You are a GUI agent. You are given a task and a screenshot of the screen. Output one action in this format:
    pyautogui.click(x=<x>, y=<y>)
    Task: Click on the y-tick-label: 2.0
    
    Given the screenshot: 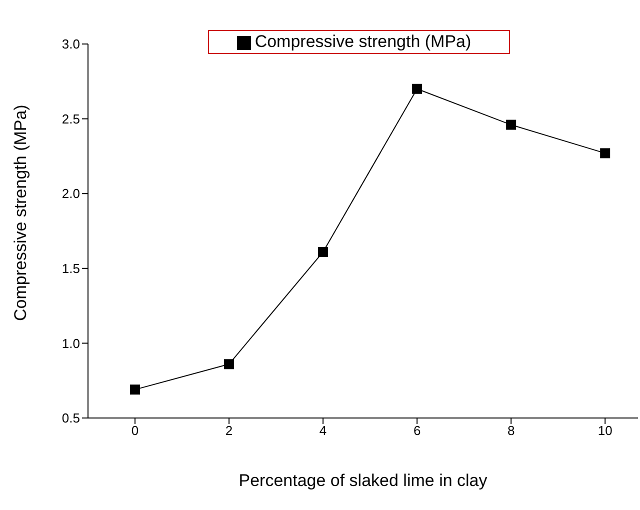 What is the action you would take?
    pyautogui.click(x=71, y=194)
    